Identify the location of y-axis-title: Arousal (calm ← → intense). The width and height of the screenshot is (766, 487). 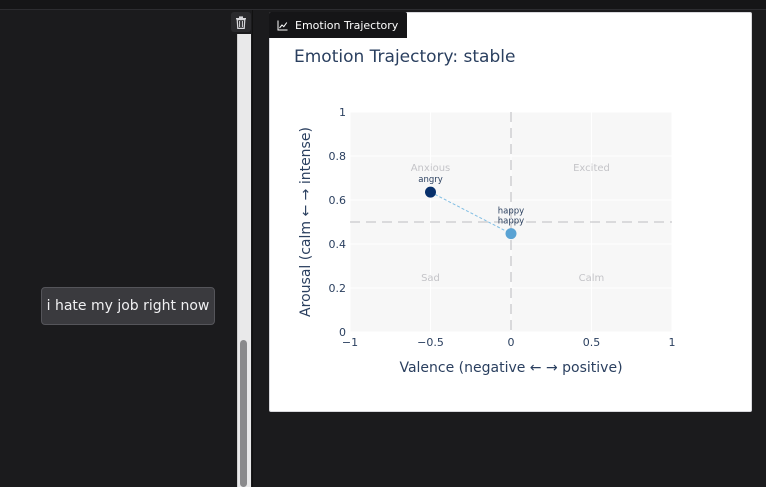
(306, 222).